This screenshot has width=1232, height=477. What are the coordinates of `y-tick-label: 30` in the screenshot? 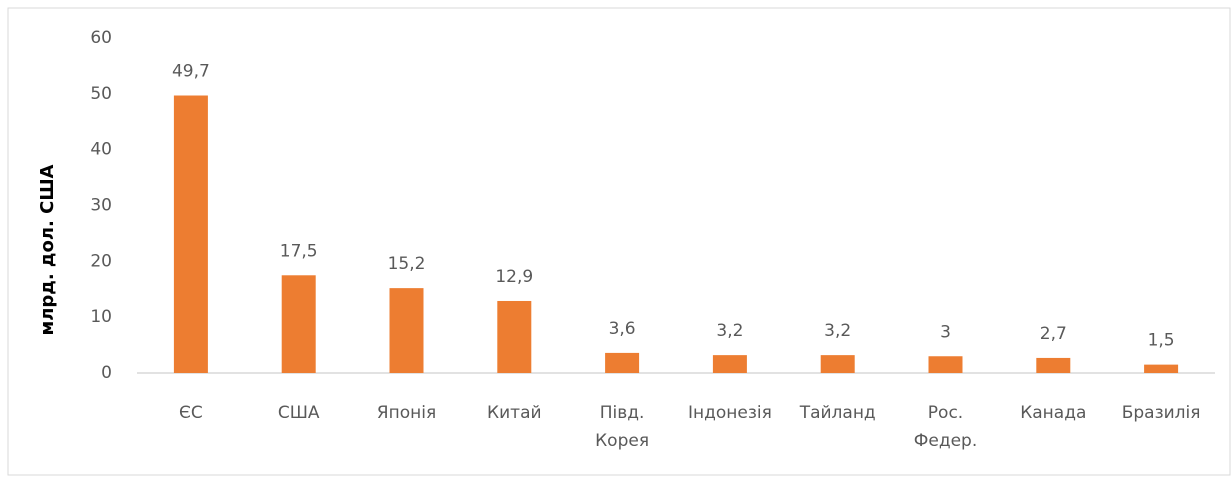 It's located at (101, 206).